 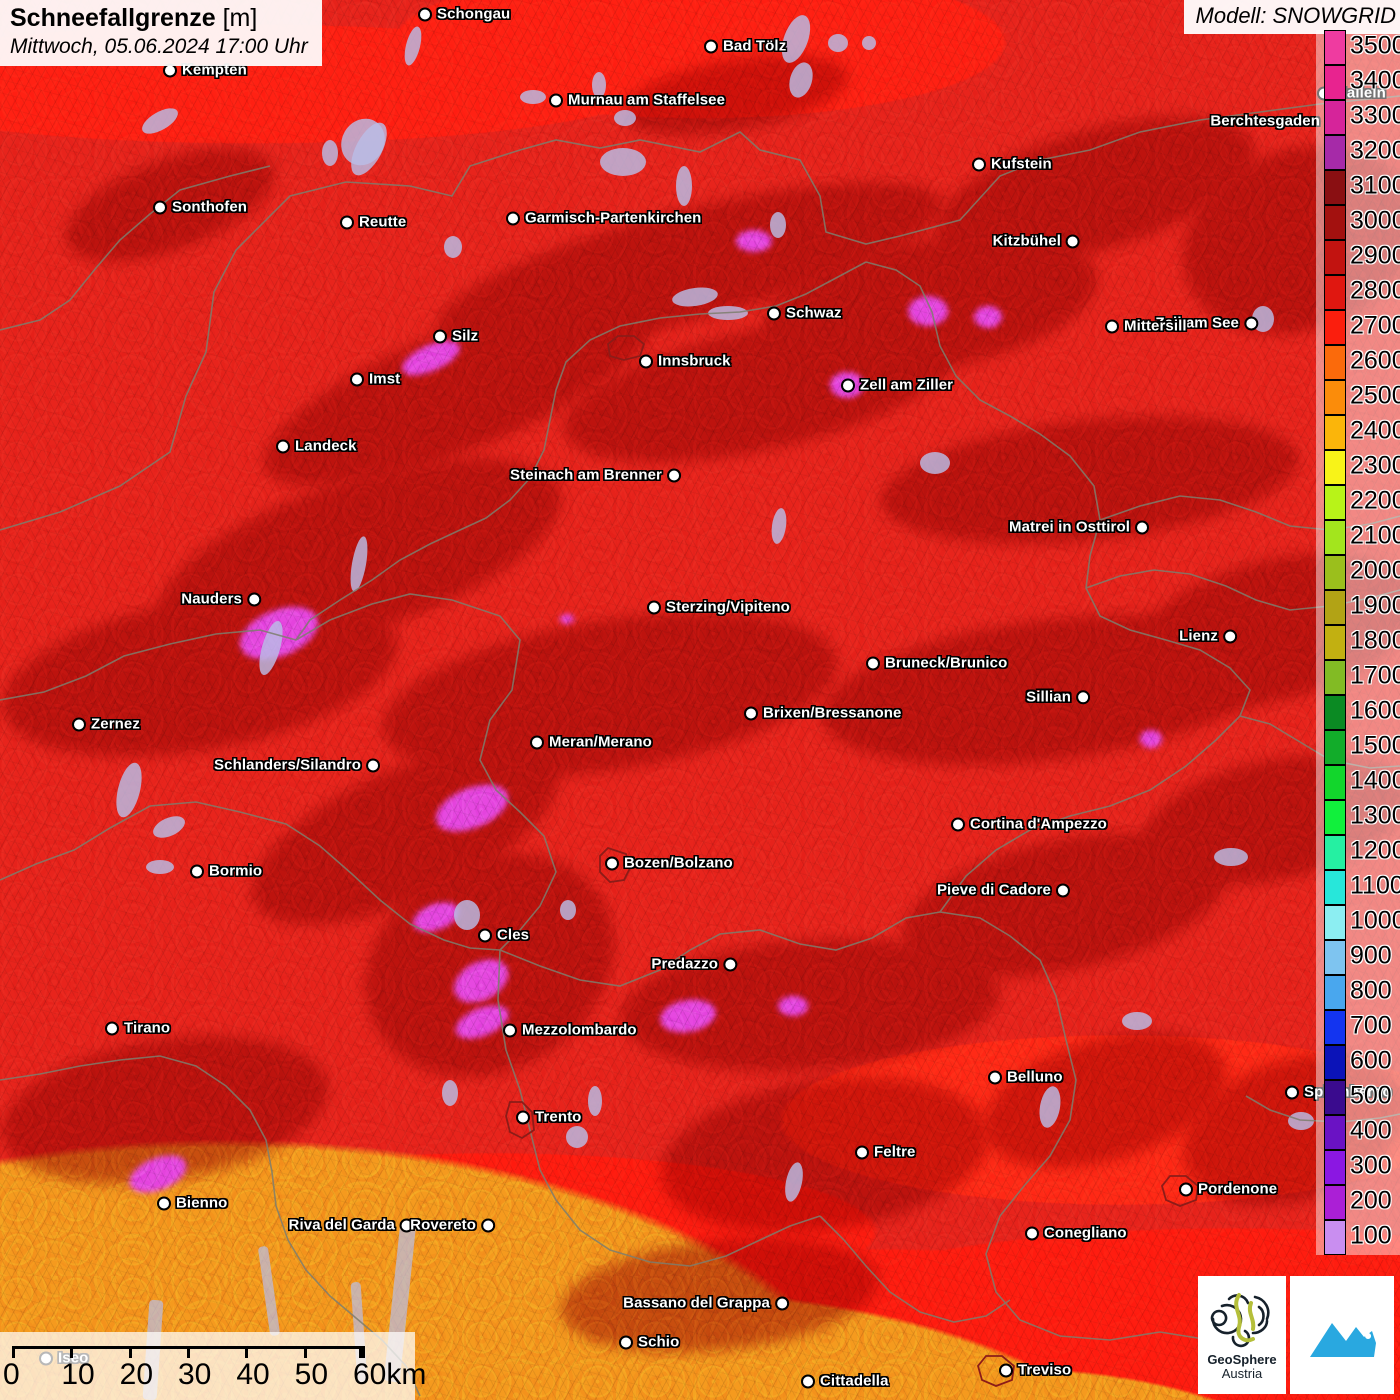 What do you see at coordinates (885, 1152) in the screenshot?
I see `city-marker: Feltre` at bounding box center [885, 1152].